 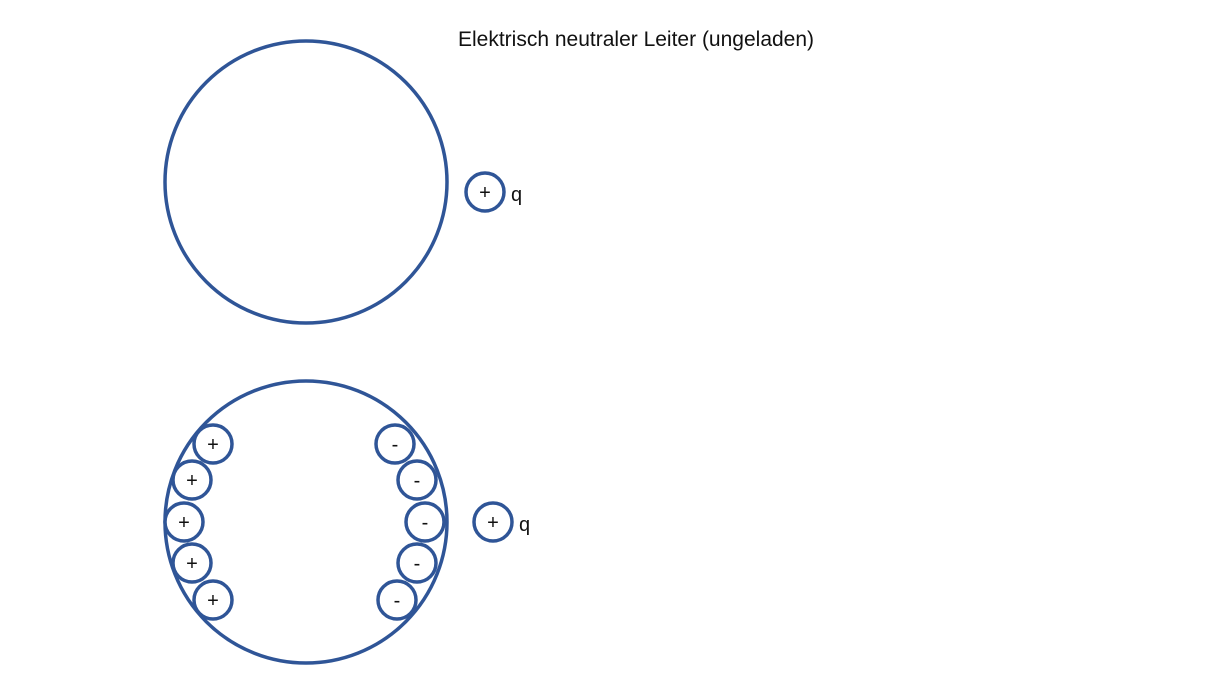 What do you see at coordinates (524, 525) in the screenshot?
I see `test-charge-bottom-label: q` at bounding box center [524, 525].